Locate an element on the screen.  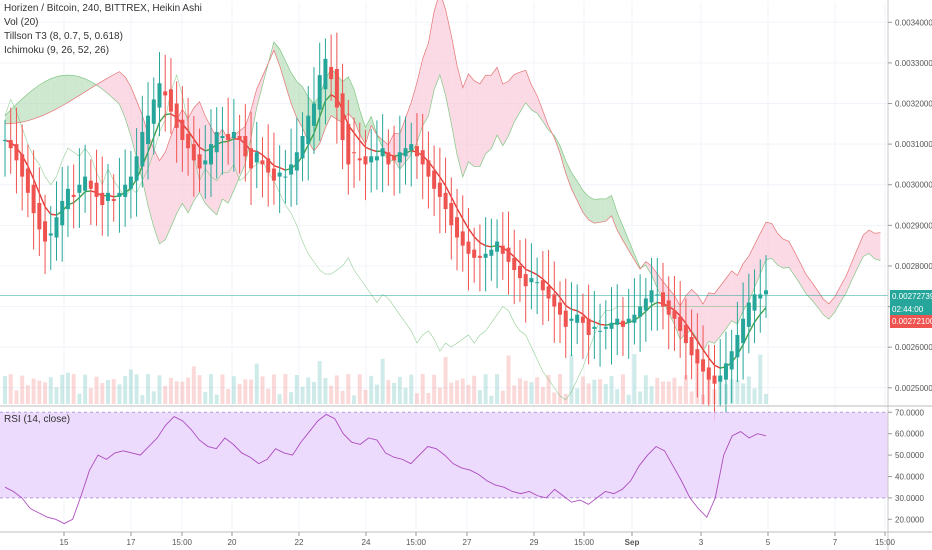
rsi-legend: RSI (14, close) is located at coordinates (37, 419).